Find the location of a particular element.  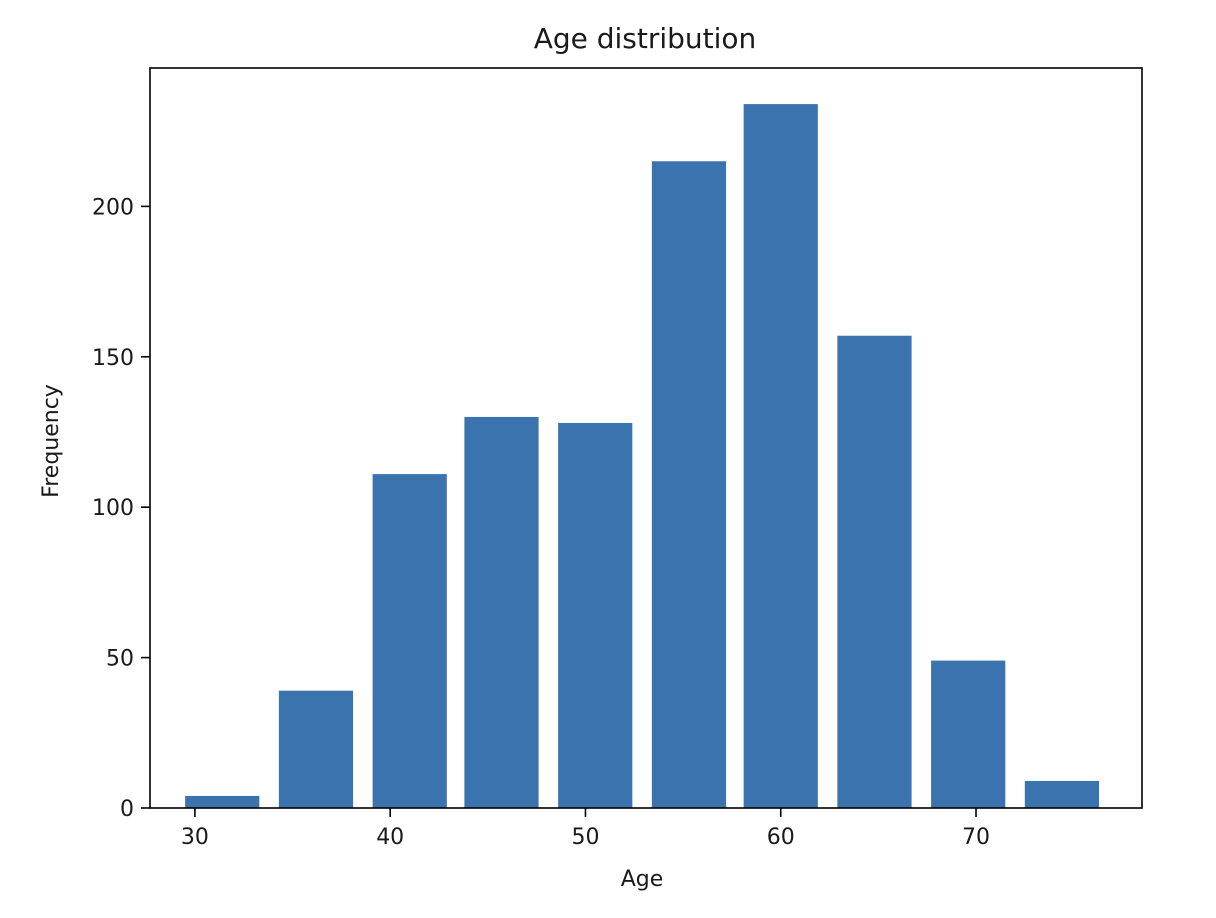

x-tick-label-30: 30 is located at coordinates (195, 837).